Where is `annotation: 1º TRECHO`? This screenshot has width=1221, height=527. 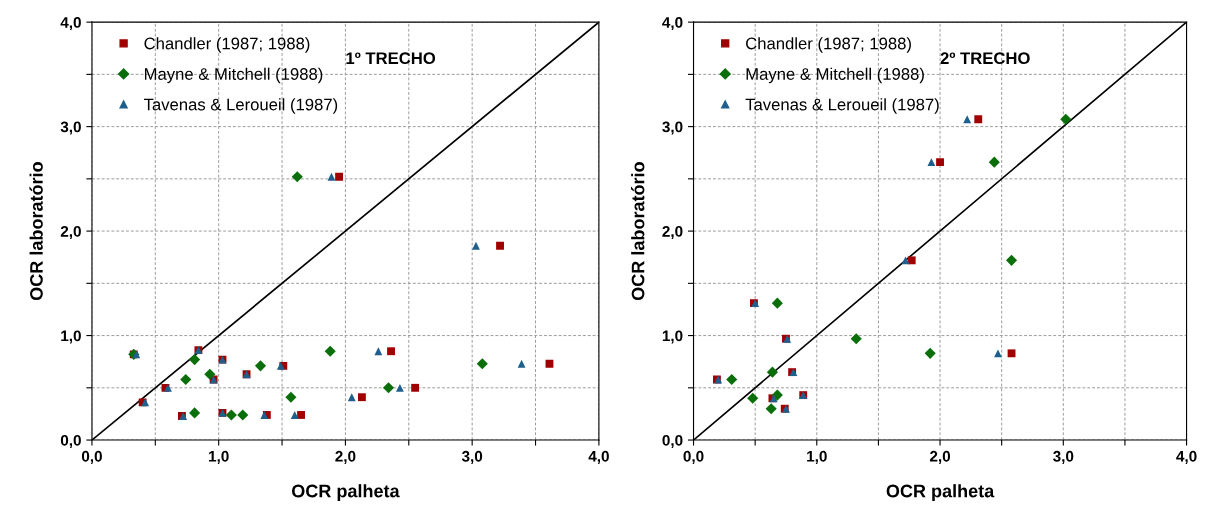
annotation: 1º TRECHO is located at coordinates (391, 58).